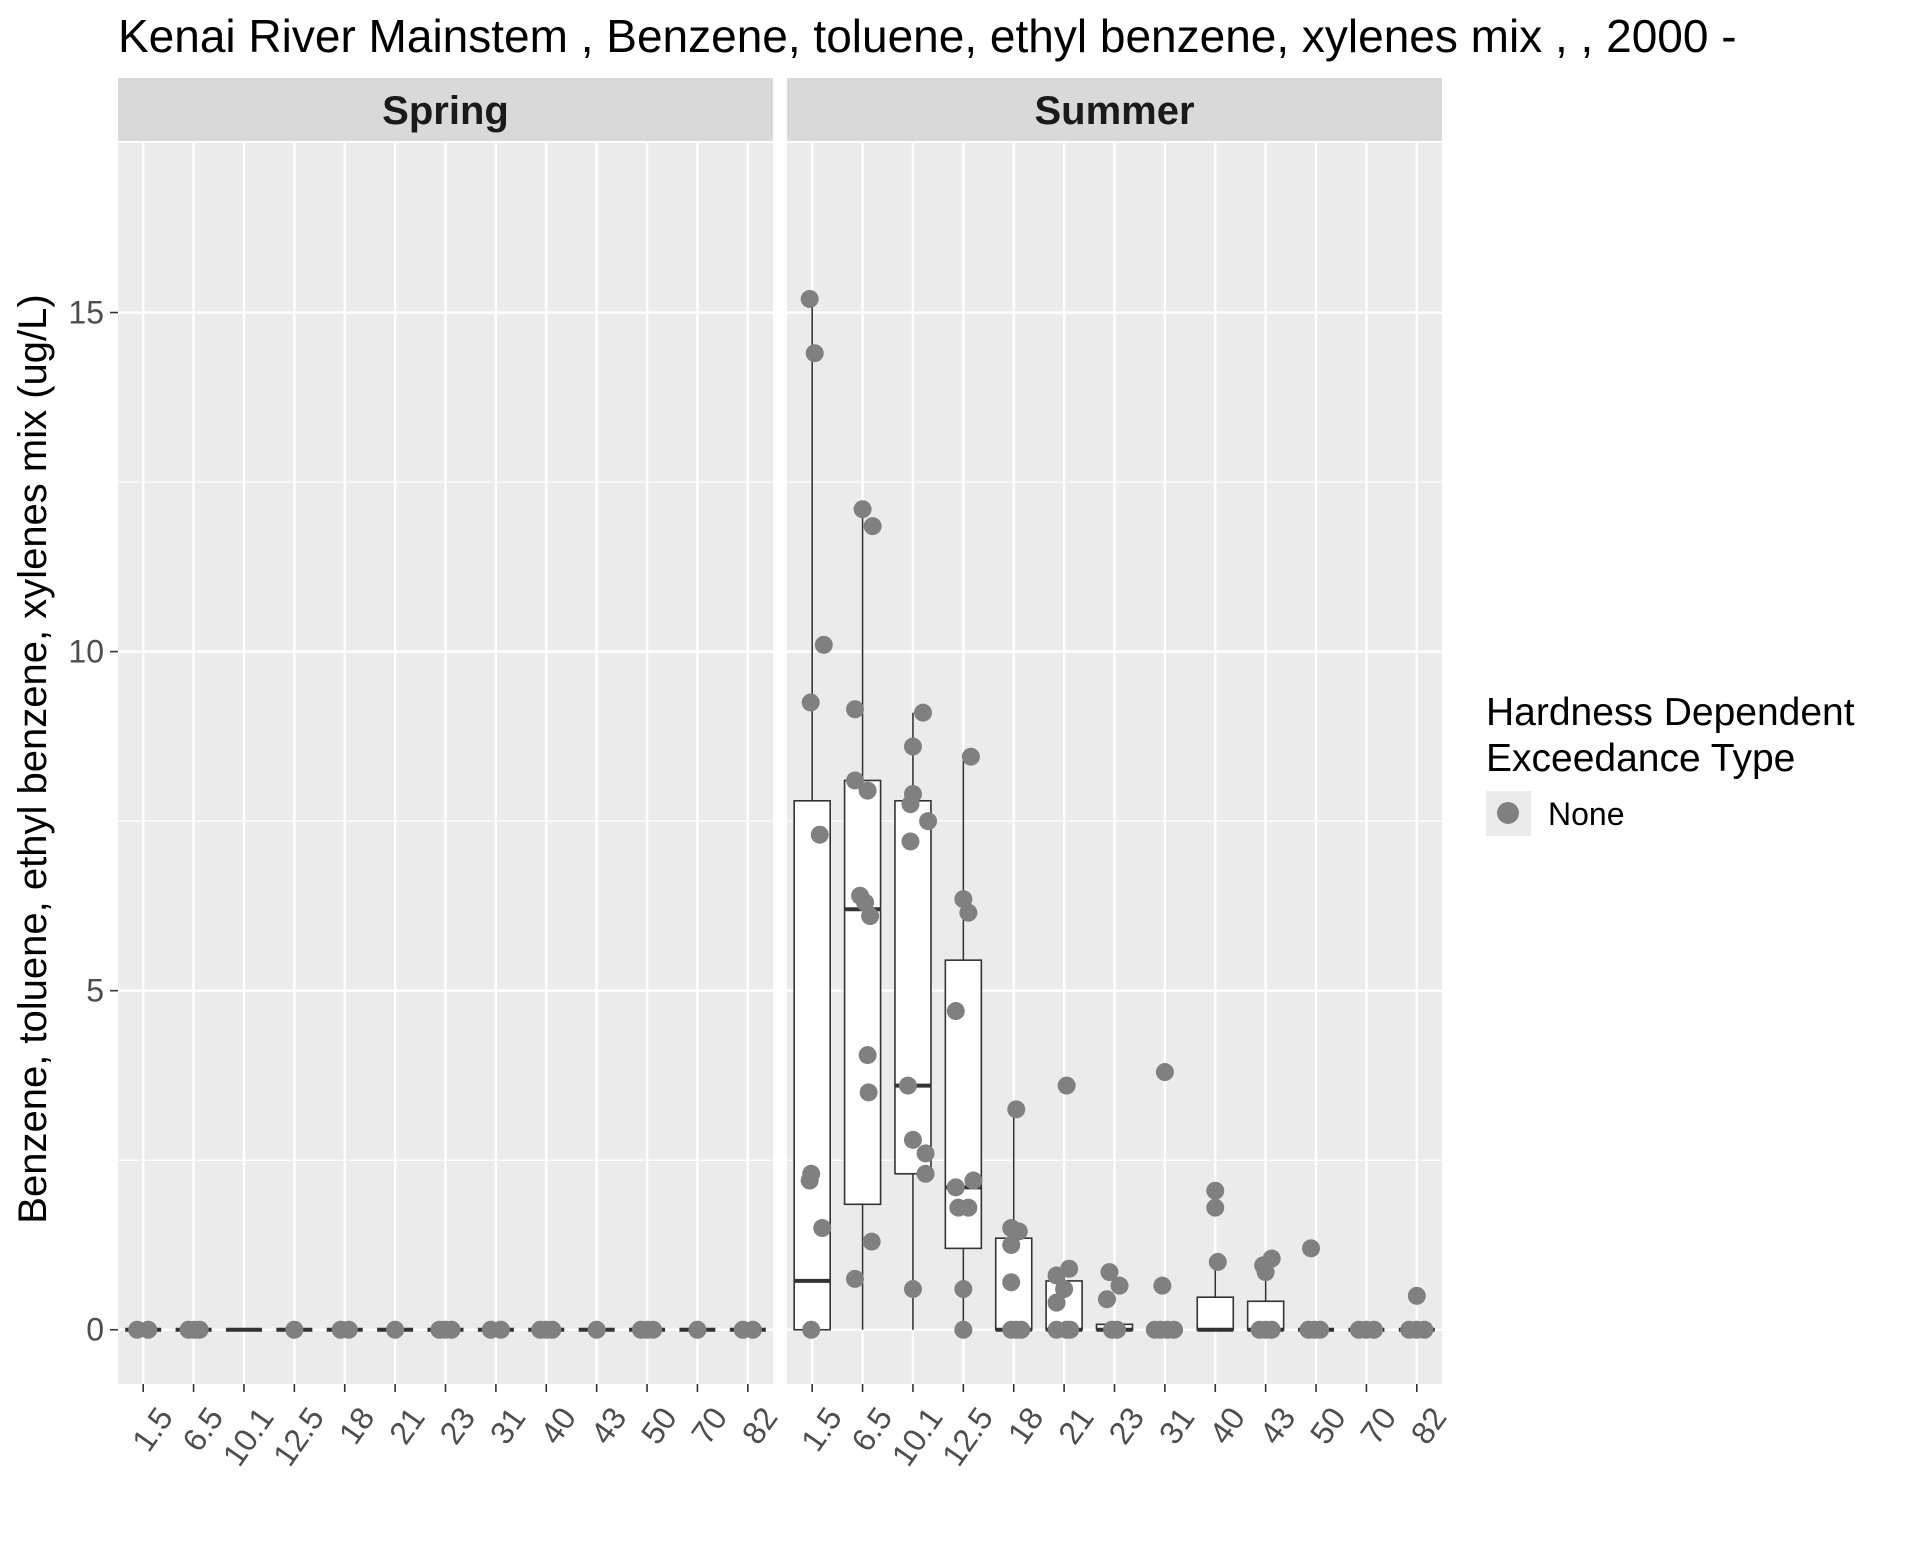  What do you see at coordinates (93, 821) in the screenshot?
I see `y-axis: 0 5 10 15` at bounding box center [93, 821].